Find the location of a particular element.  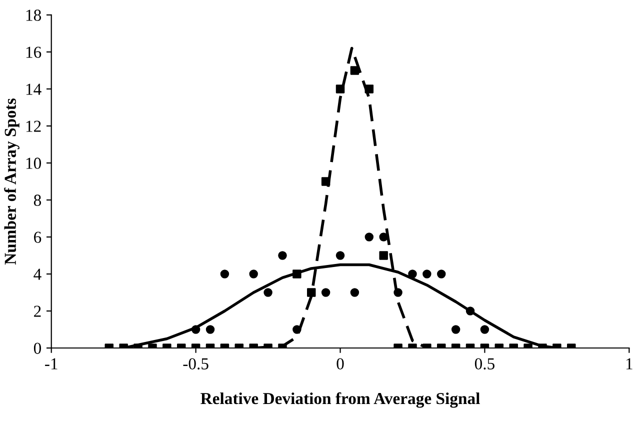

x-tick-label: 0 is located at coordinates (340, 364).